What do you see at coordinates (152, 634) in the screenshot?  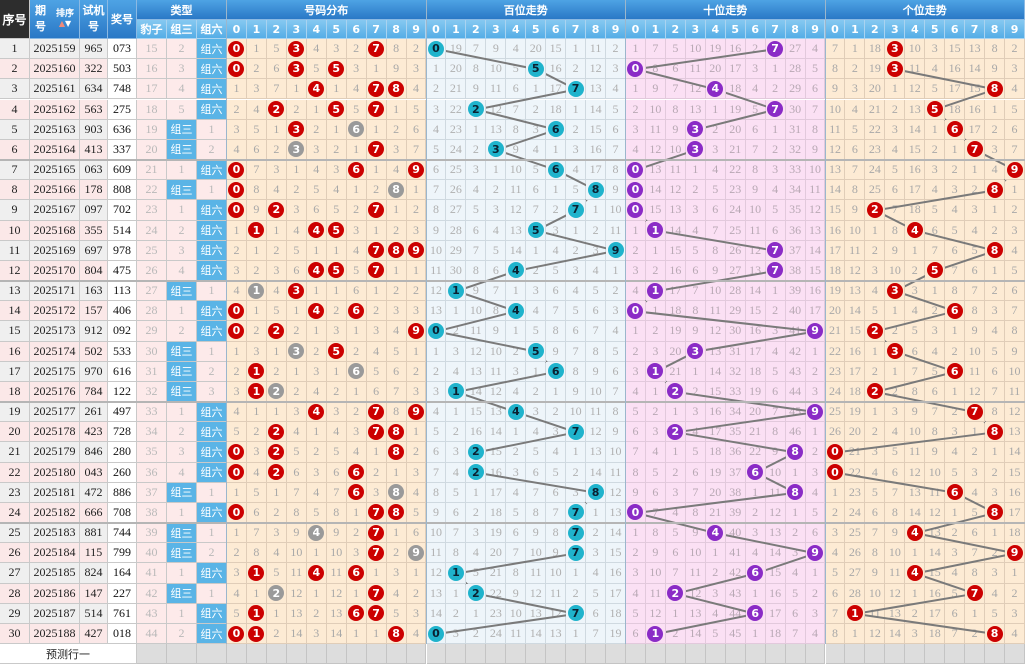 I see `type-omission: 44` at bounding box center [152, 634].